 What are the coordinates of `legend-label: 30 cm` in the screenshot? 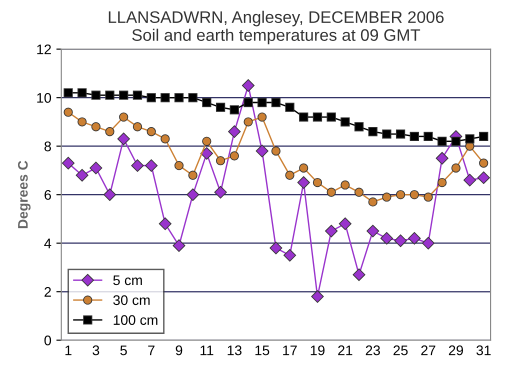 It's located at (131, 300).